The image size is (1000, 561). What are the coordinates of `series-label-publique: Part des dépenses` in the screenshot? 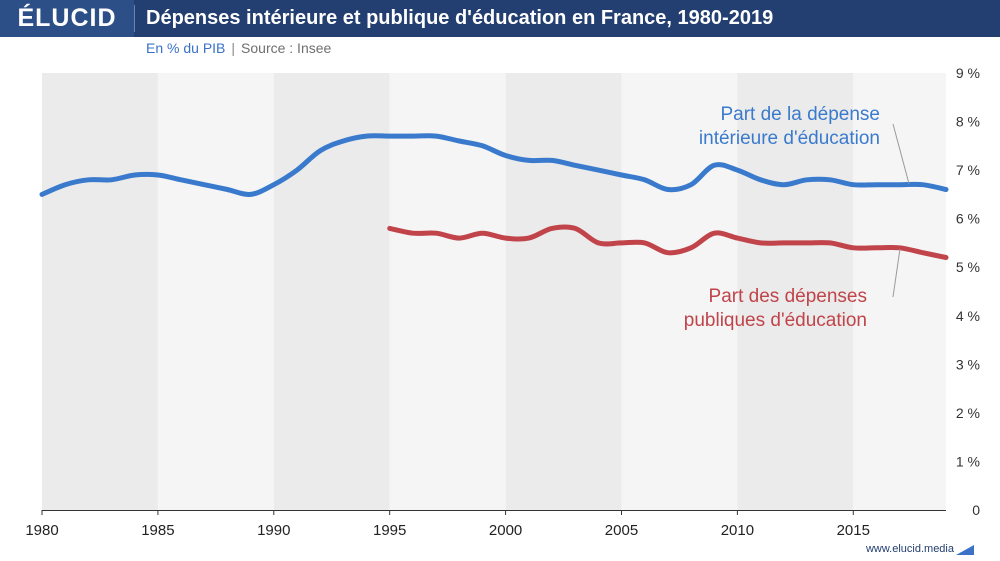 It's located at (788, 296).